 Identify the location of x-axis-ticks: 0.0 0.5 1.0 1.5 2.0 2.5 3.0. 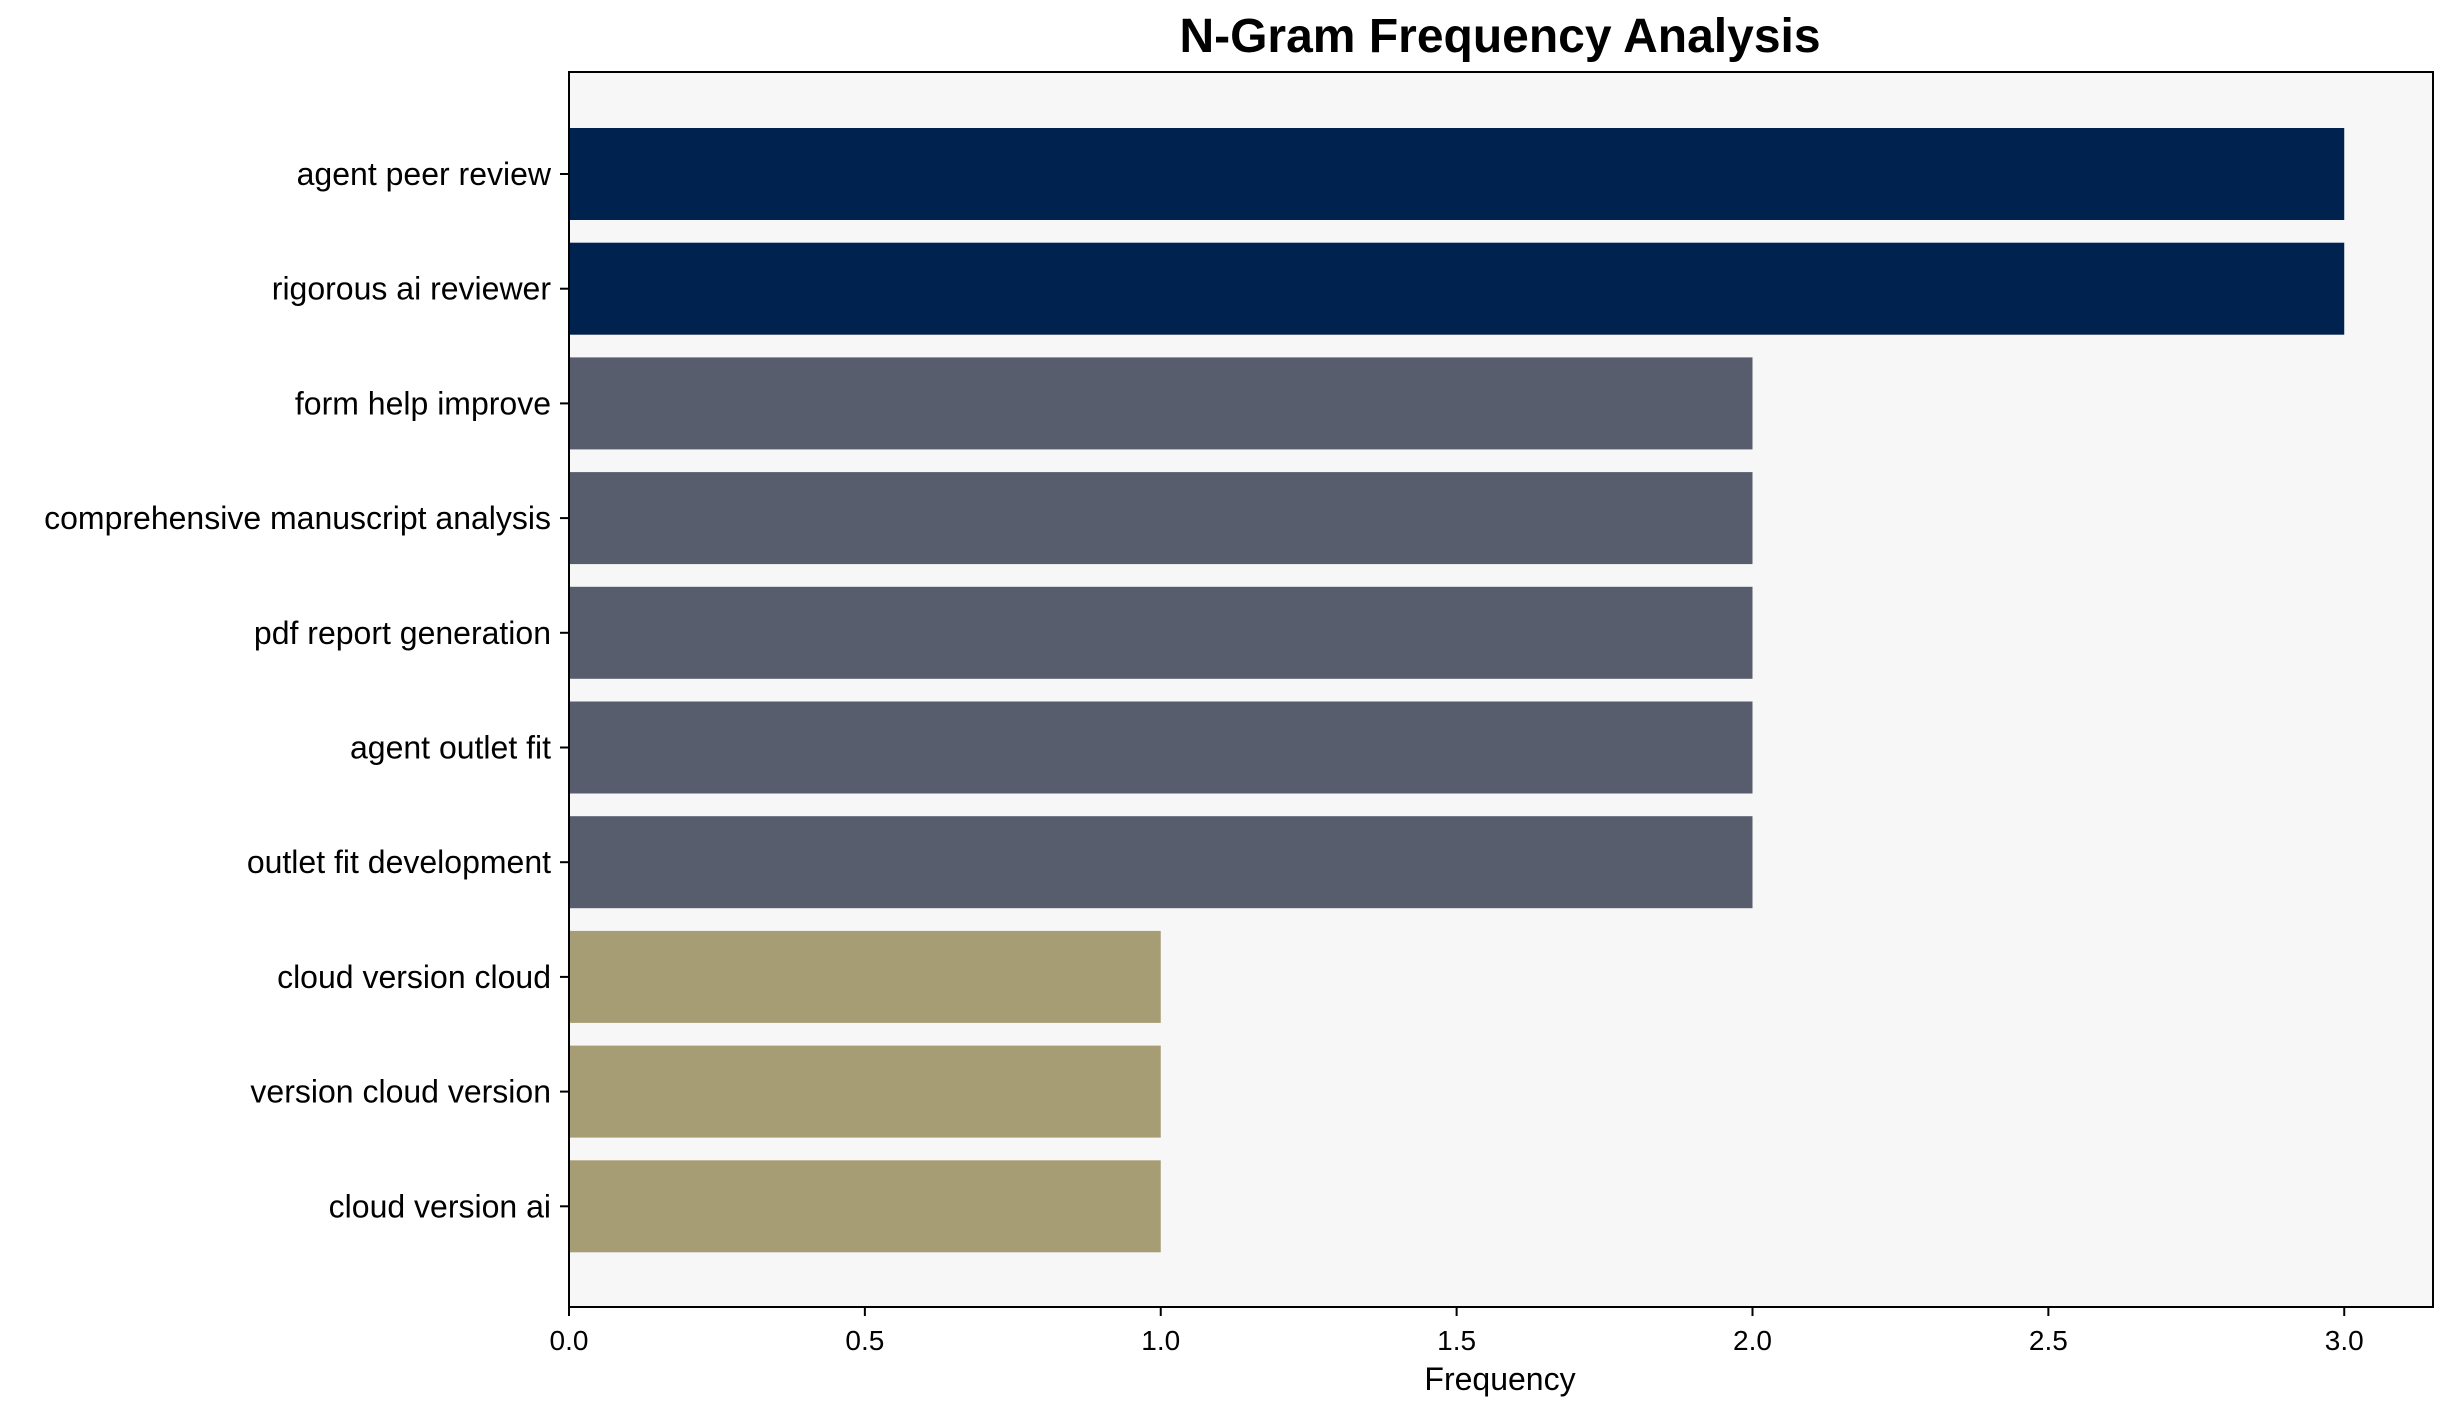
(1457, 1331).